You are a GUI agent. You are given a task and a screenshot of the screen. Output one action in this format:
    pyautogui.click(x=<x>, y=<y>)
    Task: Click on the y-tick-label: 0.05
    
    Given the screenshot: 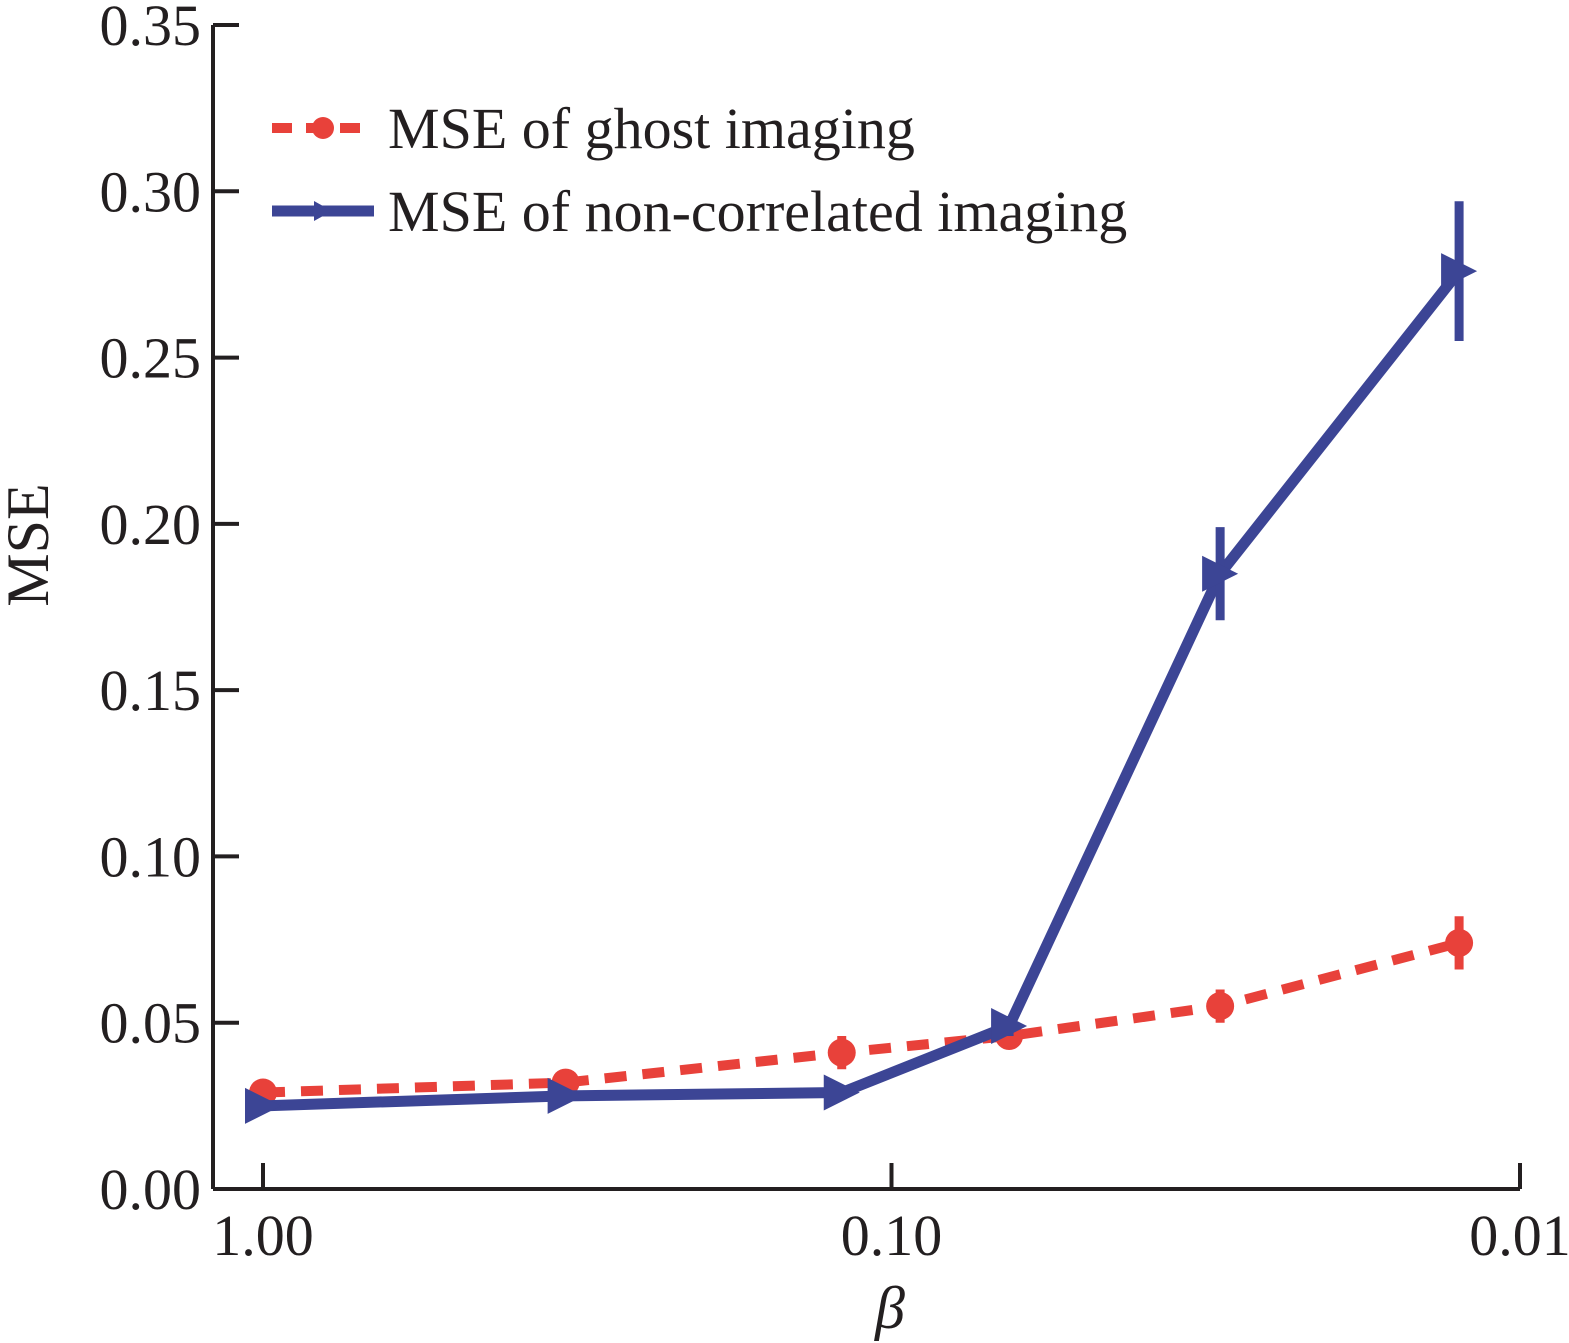 What is the action you would take?
    pyautogui.click(x=151, y=1023)
    